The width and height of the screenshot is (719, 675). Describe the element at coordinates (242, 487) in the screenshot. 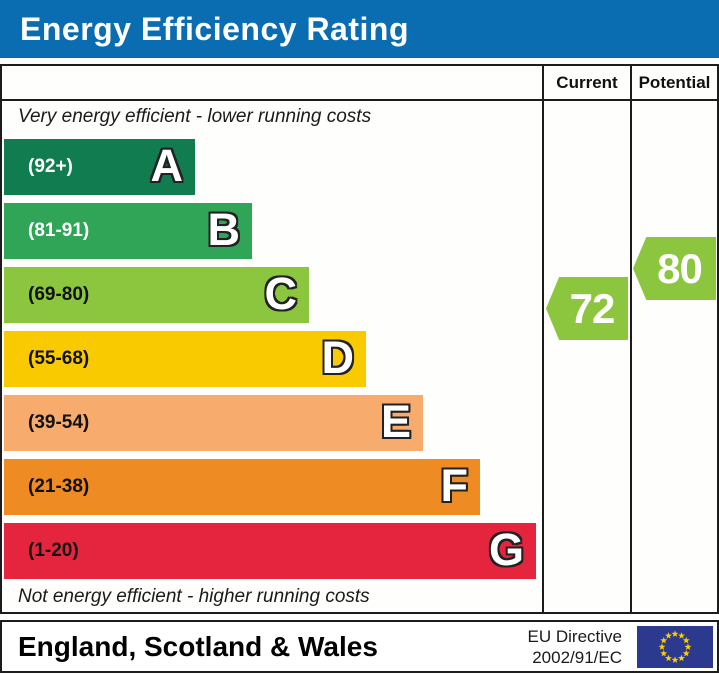

I see `band-row-F: (21-38) F` at that location.